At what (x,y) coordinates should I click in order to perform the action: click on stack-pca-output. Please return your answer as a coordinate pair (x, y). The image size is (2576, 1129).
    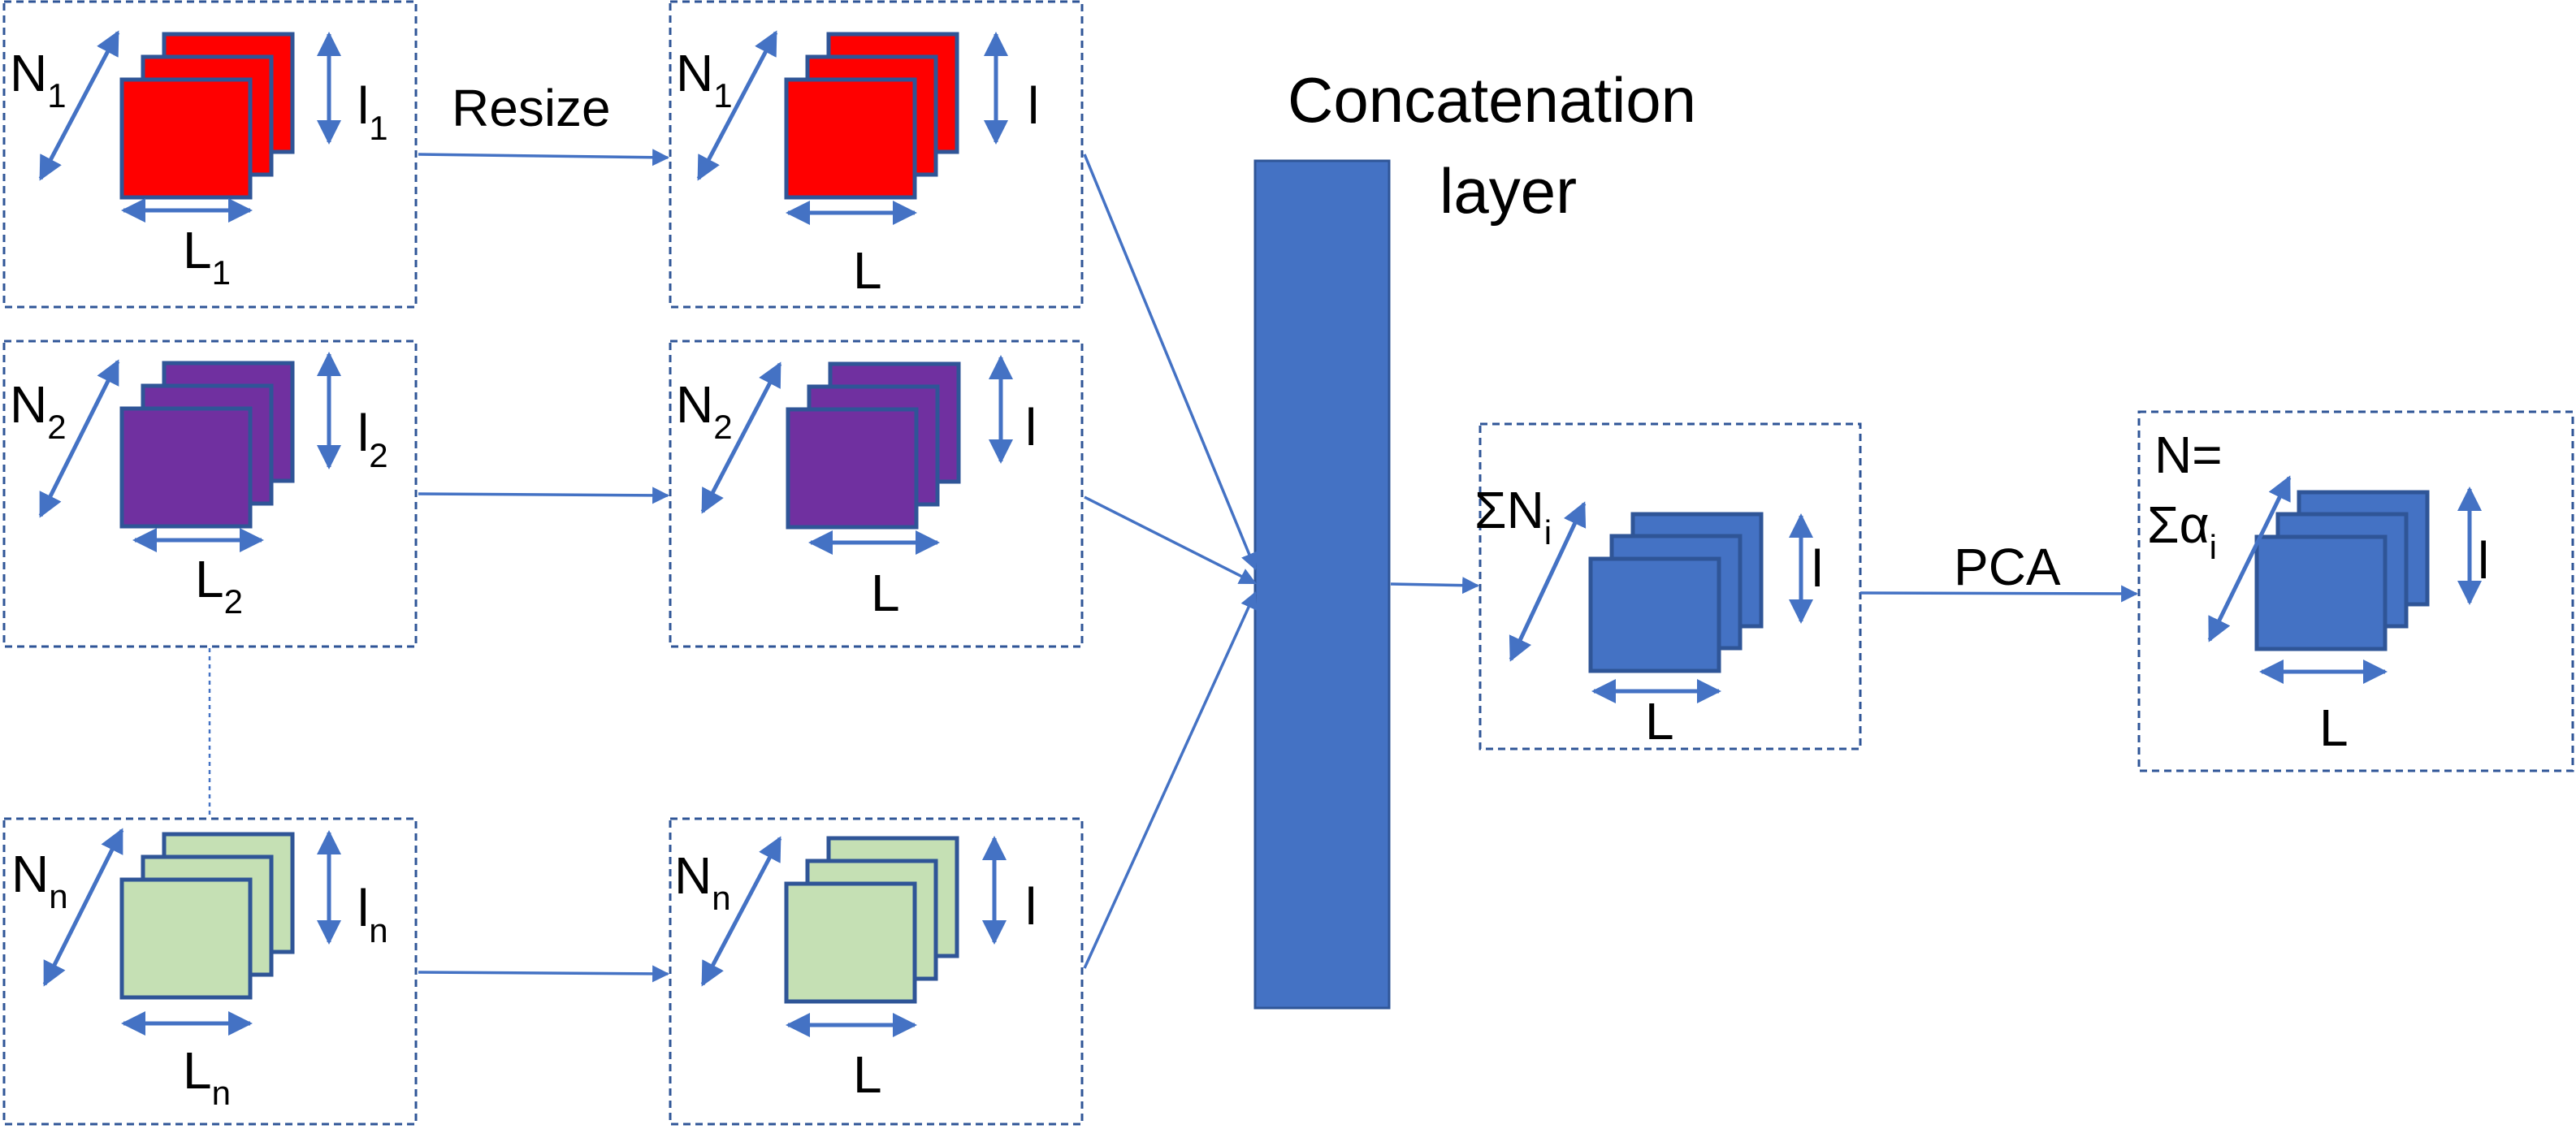
    Looking at the image, I should click on (2342, 570).